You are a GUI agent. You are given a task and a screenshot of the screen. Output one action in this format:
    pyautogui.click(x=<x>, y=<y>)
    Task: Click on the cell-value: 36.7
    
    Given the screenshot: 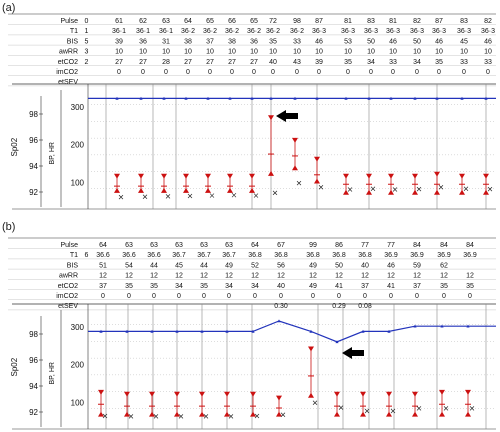 What is the action you would take?
    pyautogui.click(x=229, y=255)
    